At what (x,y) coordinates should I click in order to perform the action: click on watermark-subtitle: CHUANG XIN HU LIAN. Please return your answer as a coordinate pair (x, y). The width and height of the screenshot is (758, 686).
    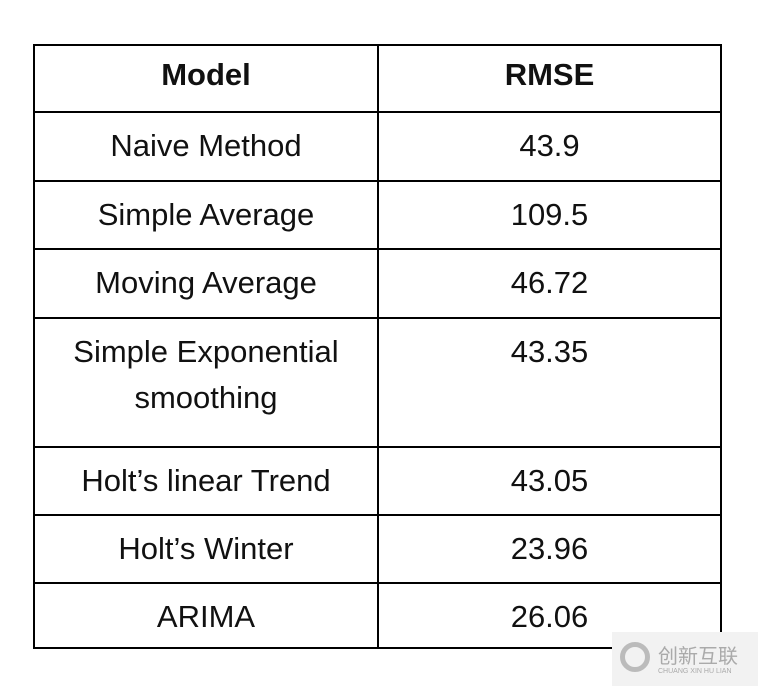
    Looking at the image, I should click on (695, 671).